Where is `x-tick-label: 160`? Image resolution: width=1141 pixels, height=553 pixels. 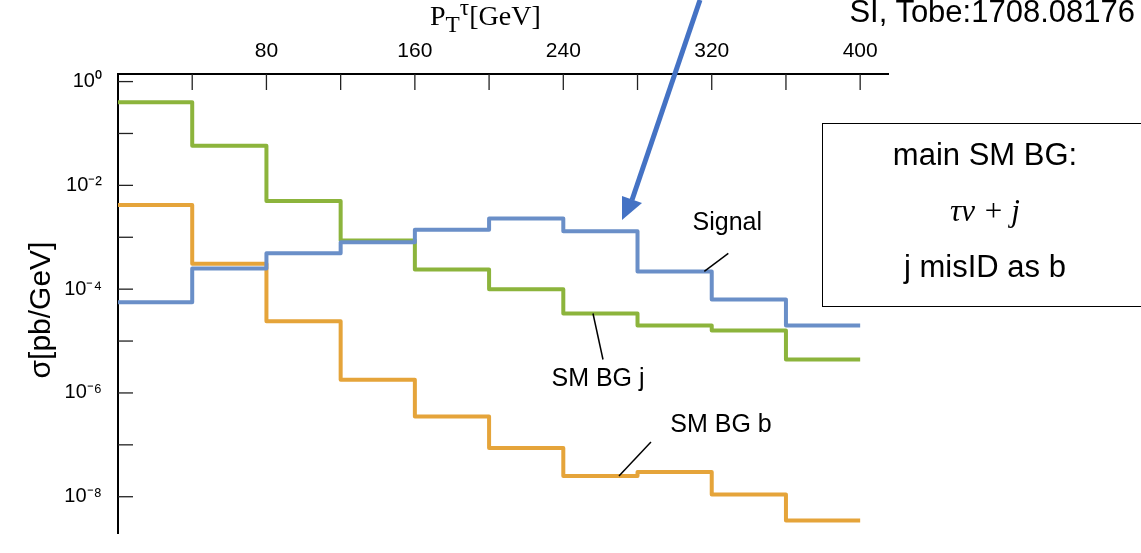
x-tick-label: 160 is located at coordinates (415, 50).